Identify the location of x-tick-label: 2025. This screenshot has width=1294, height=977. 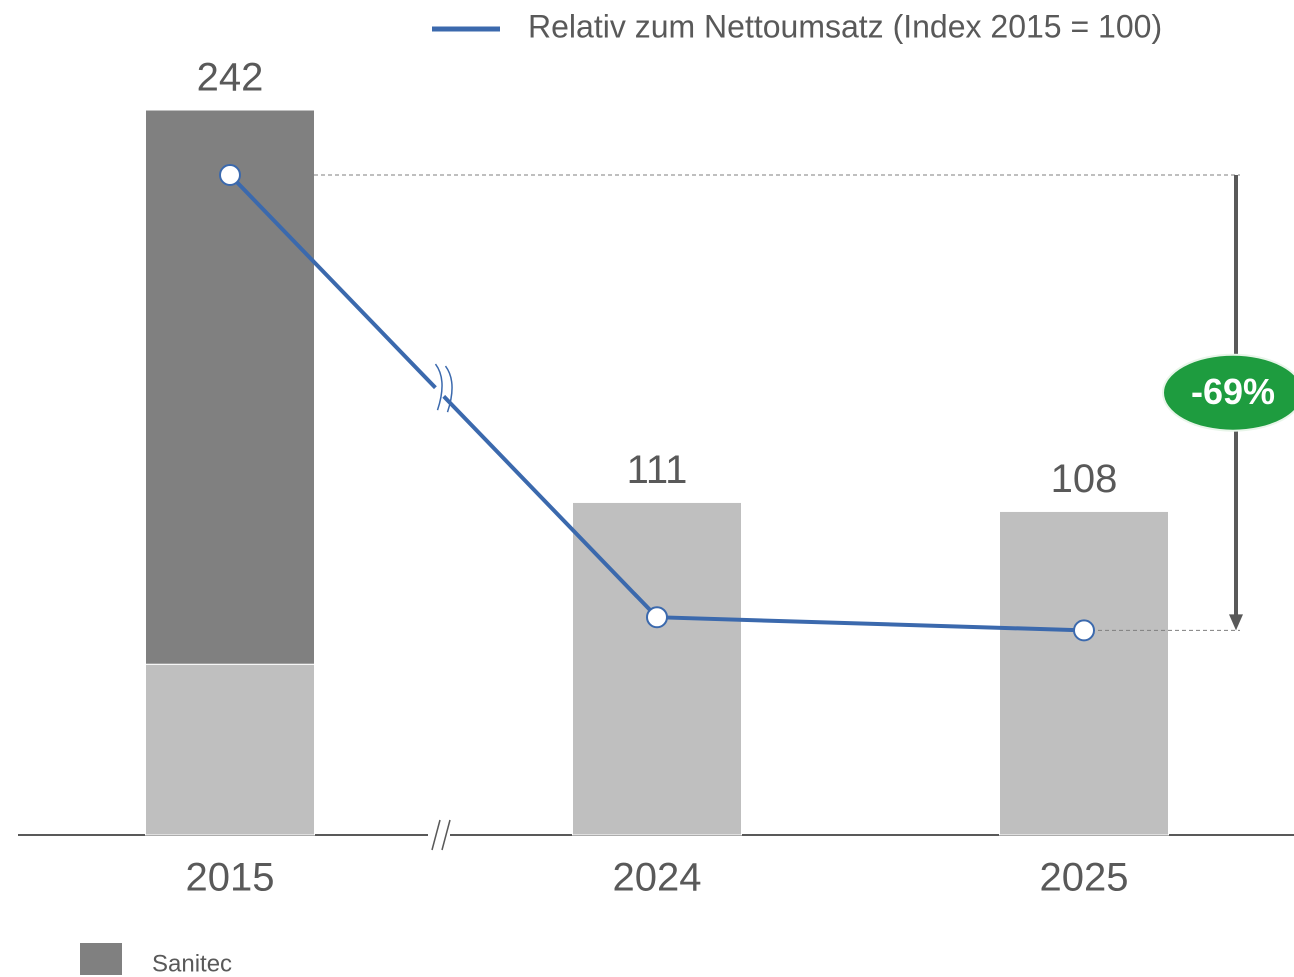
(1084, 878).